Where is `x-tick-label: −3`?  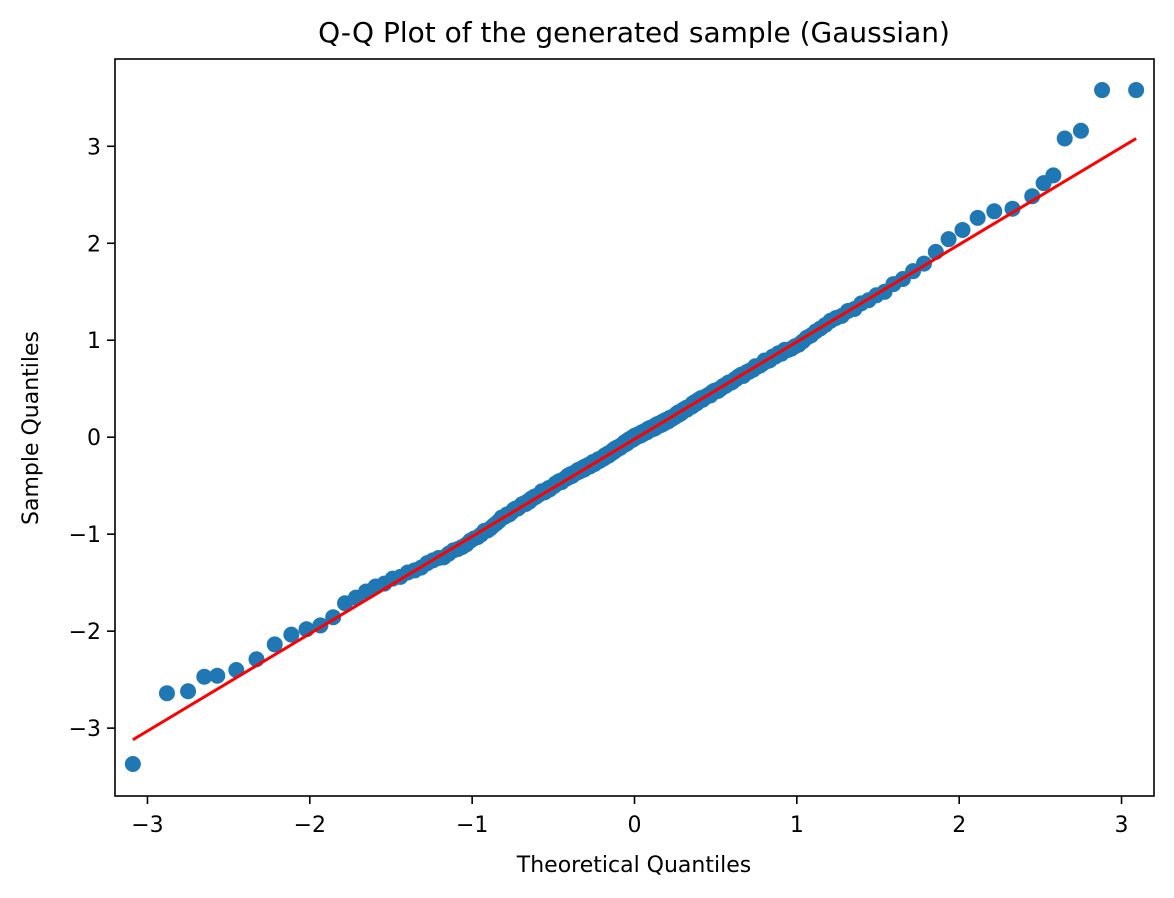 x-tick-label: −3 is located at coordinates (147, 825).